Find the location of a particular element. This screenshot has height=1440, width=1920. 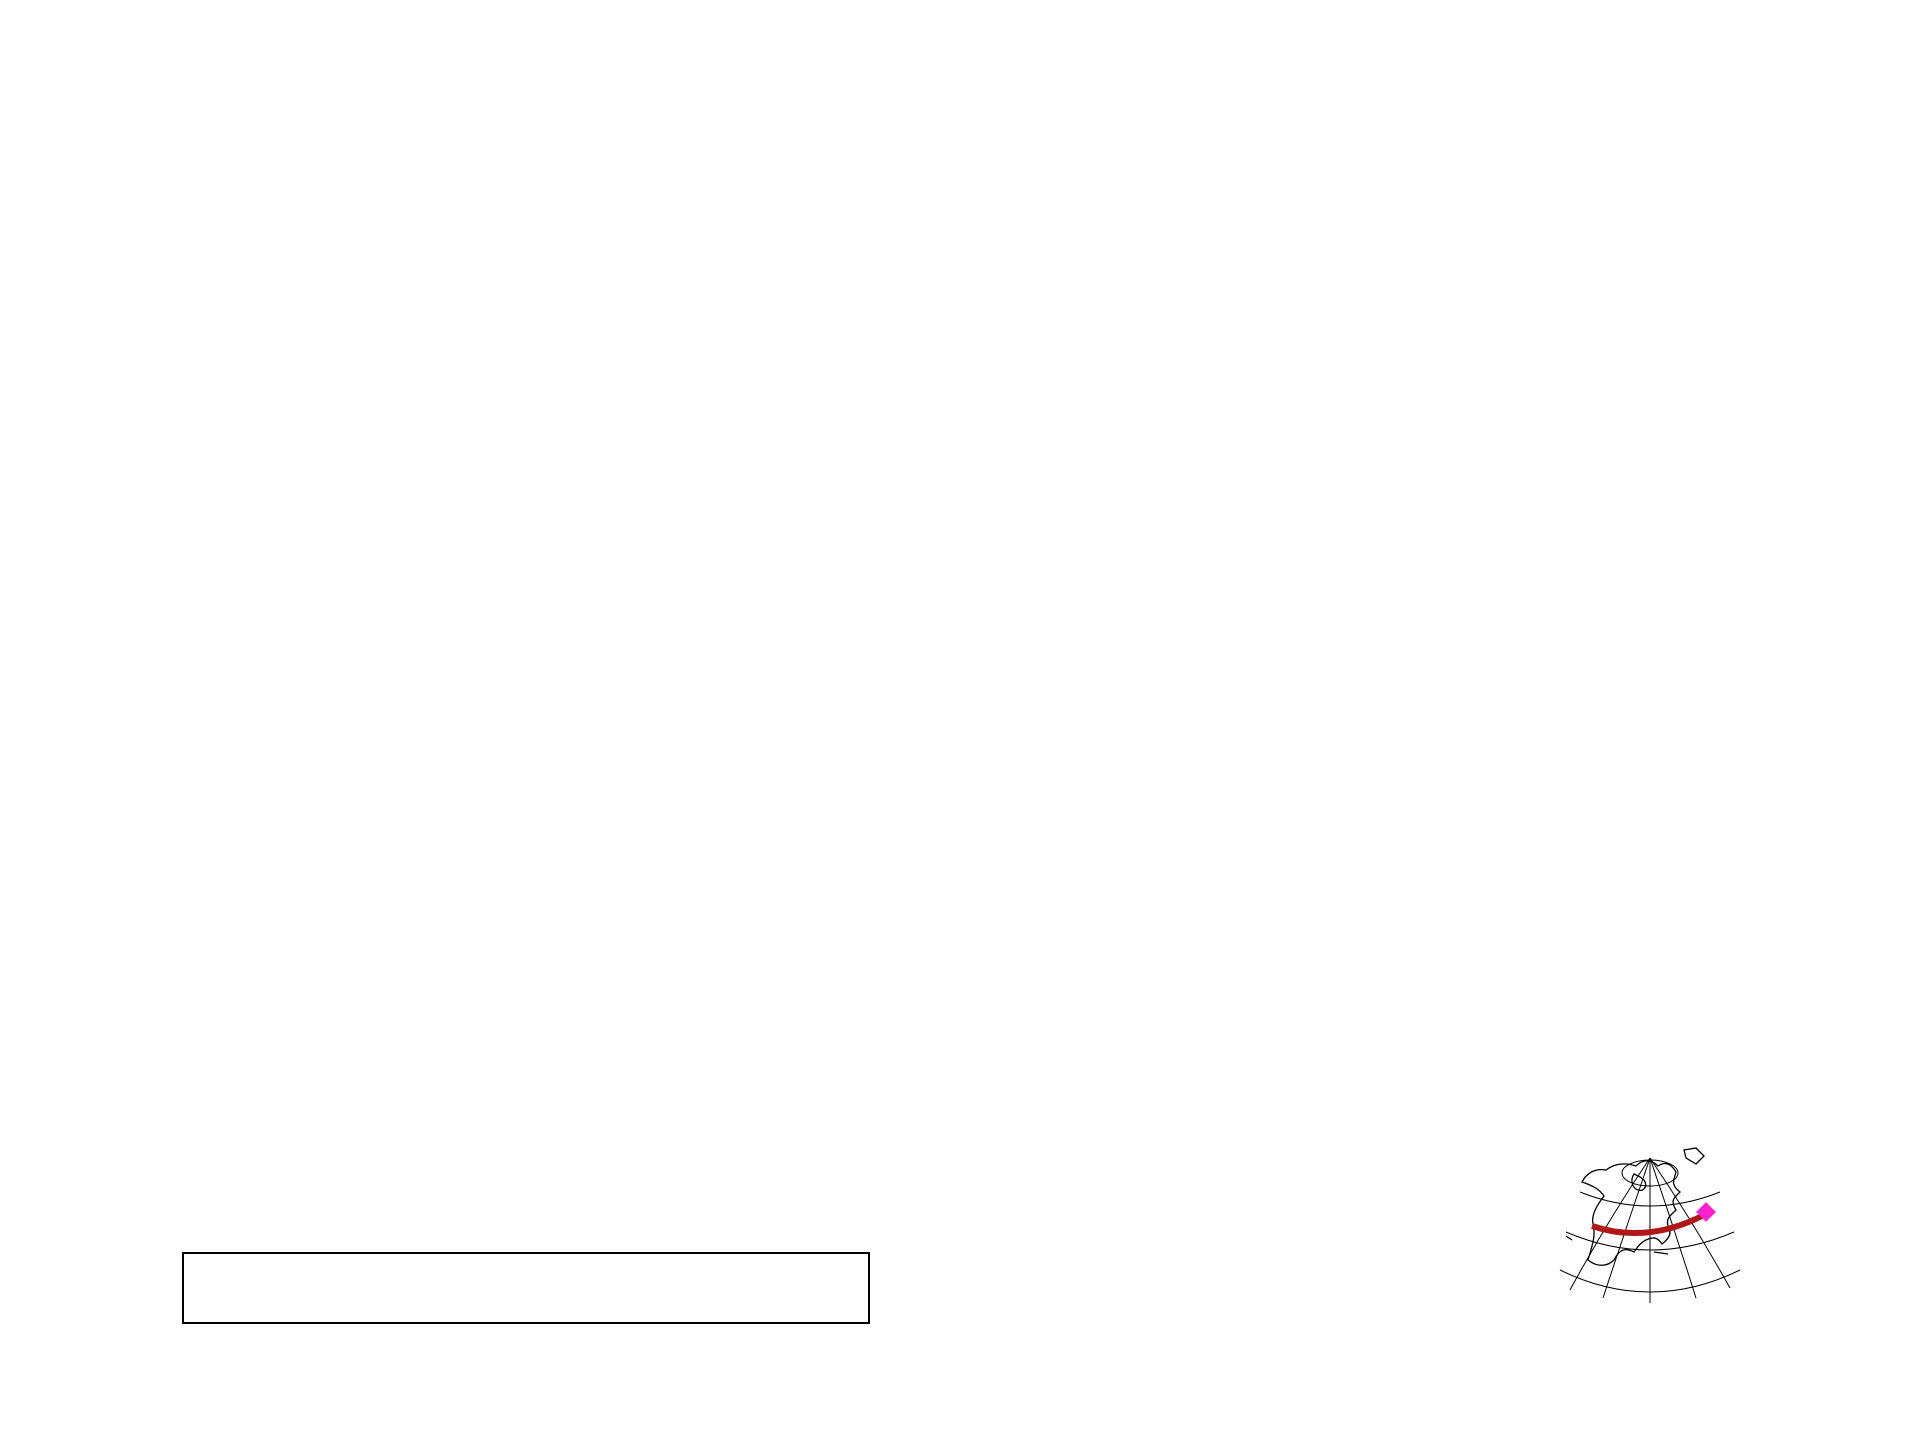

colorbar-under-range-arrow is located at coordinates (140, 1288).